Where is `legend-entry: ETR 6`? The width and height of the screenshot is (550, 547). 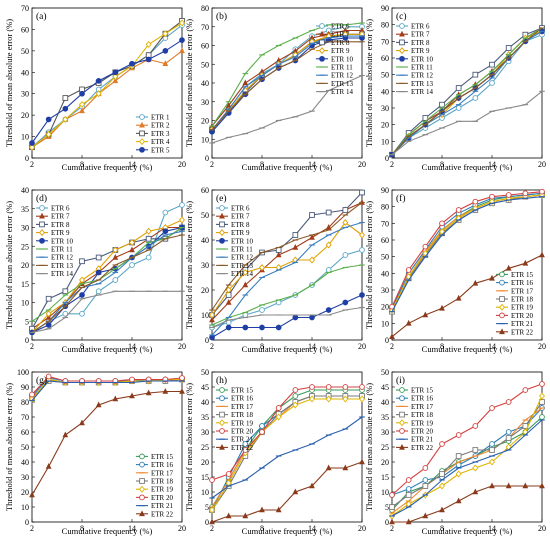
legend-entry: ETR 6 is located at coordinates (340, 27).